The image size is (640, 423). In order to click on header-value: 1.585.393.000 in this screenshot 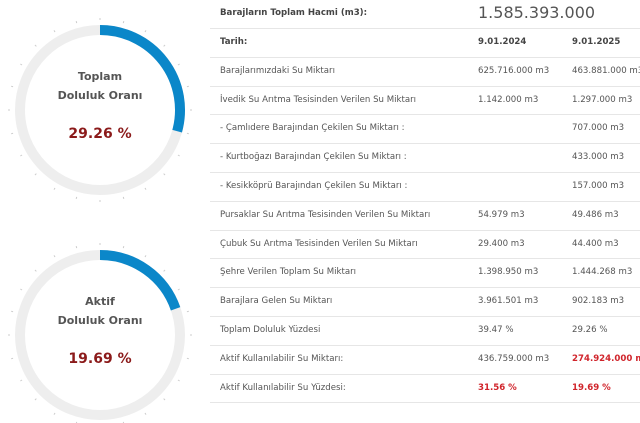, I will do `click(537, 12)`.